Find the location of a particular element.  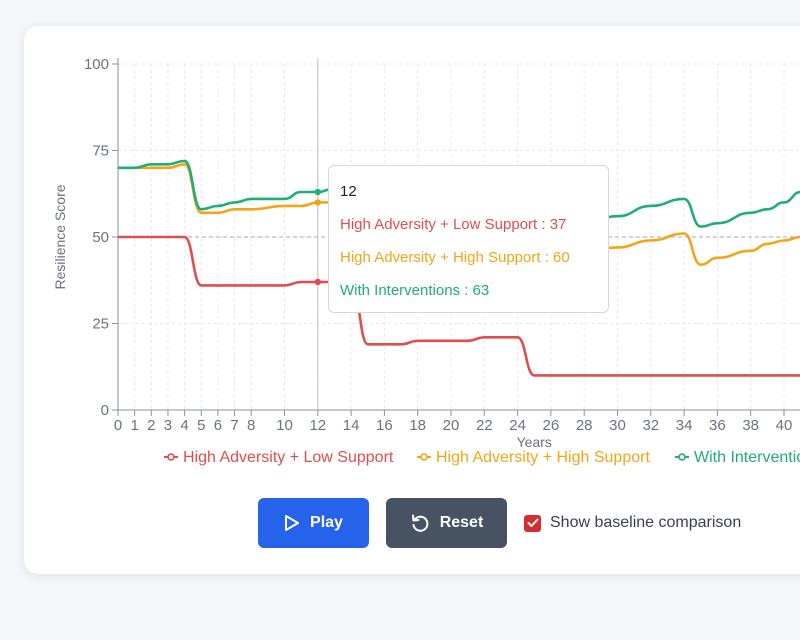

x-tick-label: 0 is located at coordinates (118, 425).